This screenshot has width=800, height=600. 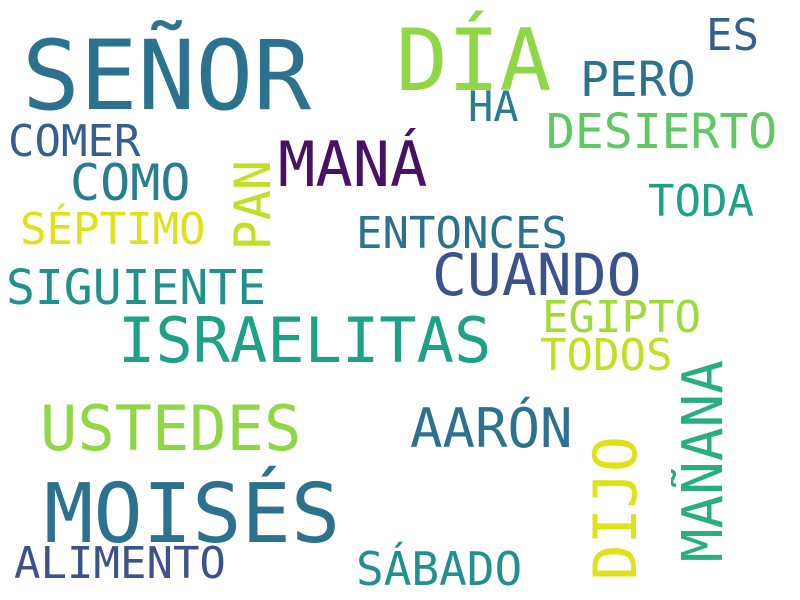 What do you see at coordinates (130, 183) in the screenshot?
I see `word-como: COMO` at bounding box center [130, 183].